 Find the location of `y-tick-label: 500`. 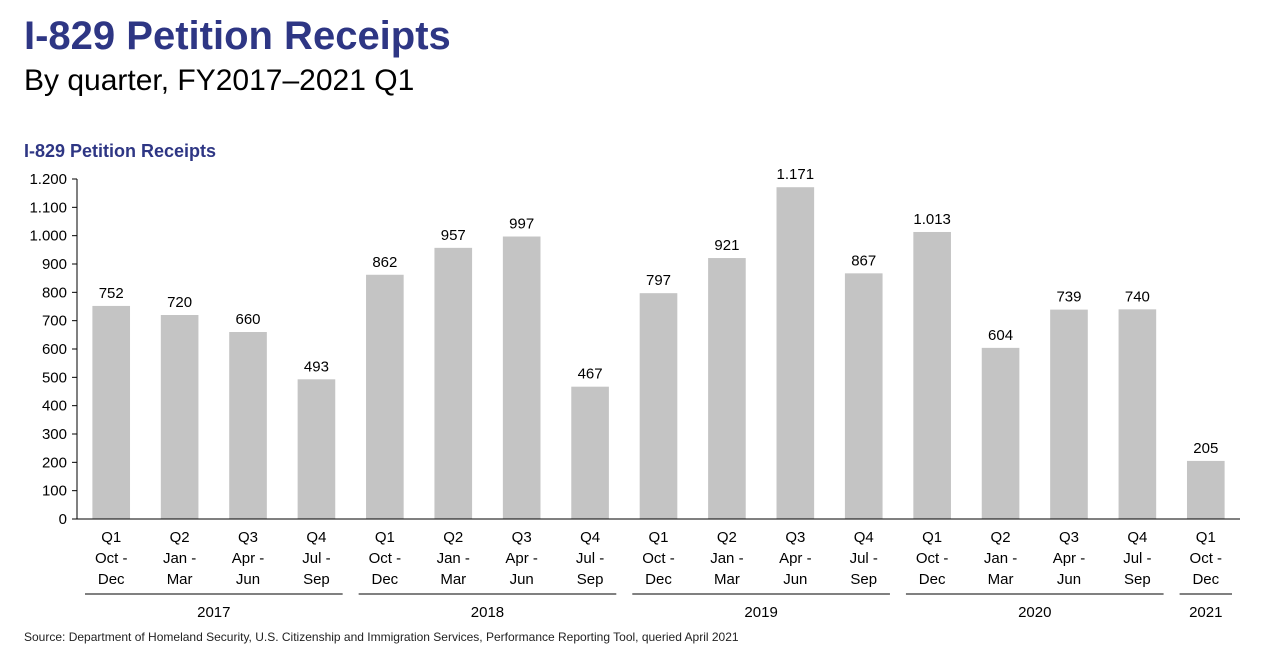

y-tick-label: 500 is located at coordinates (54, 377).